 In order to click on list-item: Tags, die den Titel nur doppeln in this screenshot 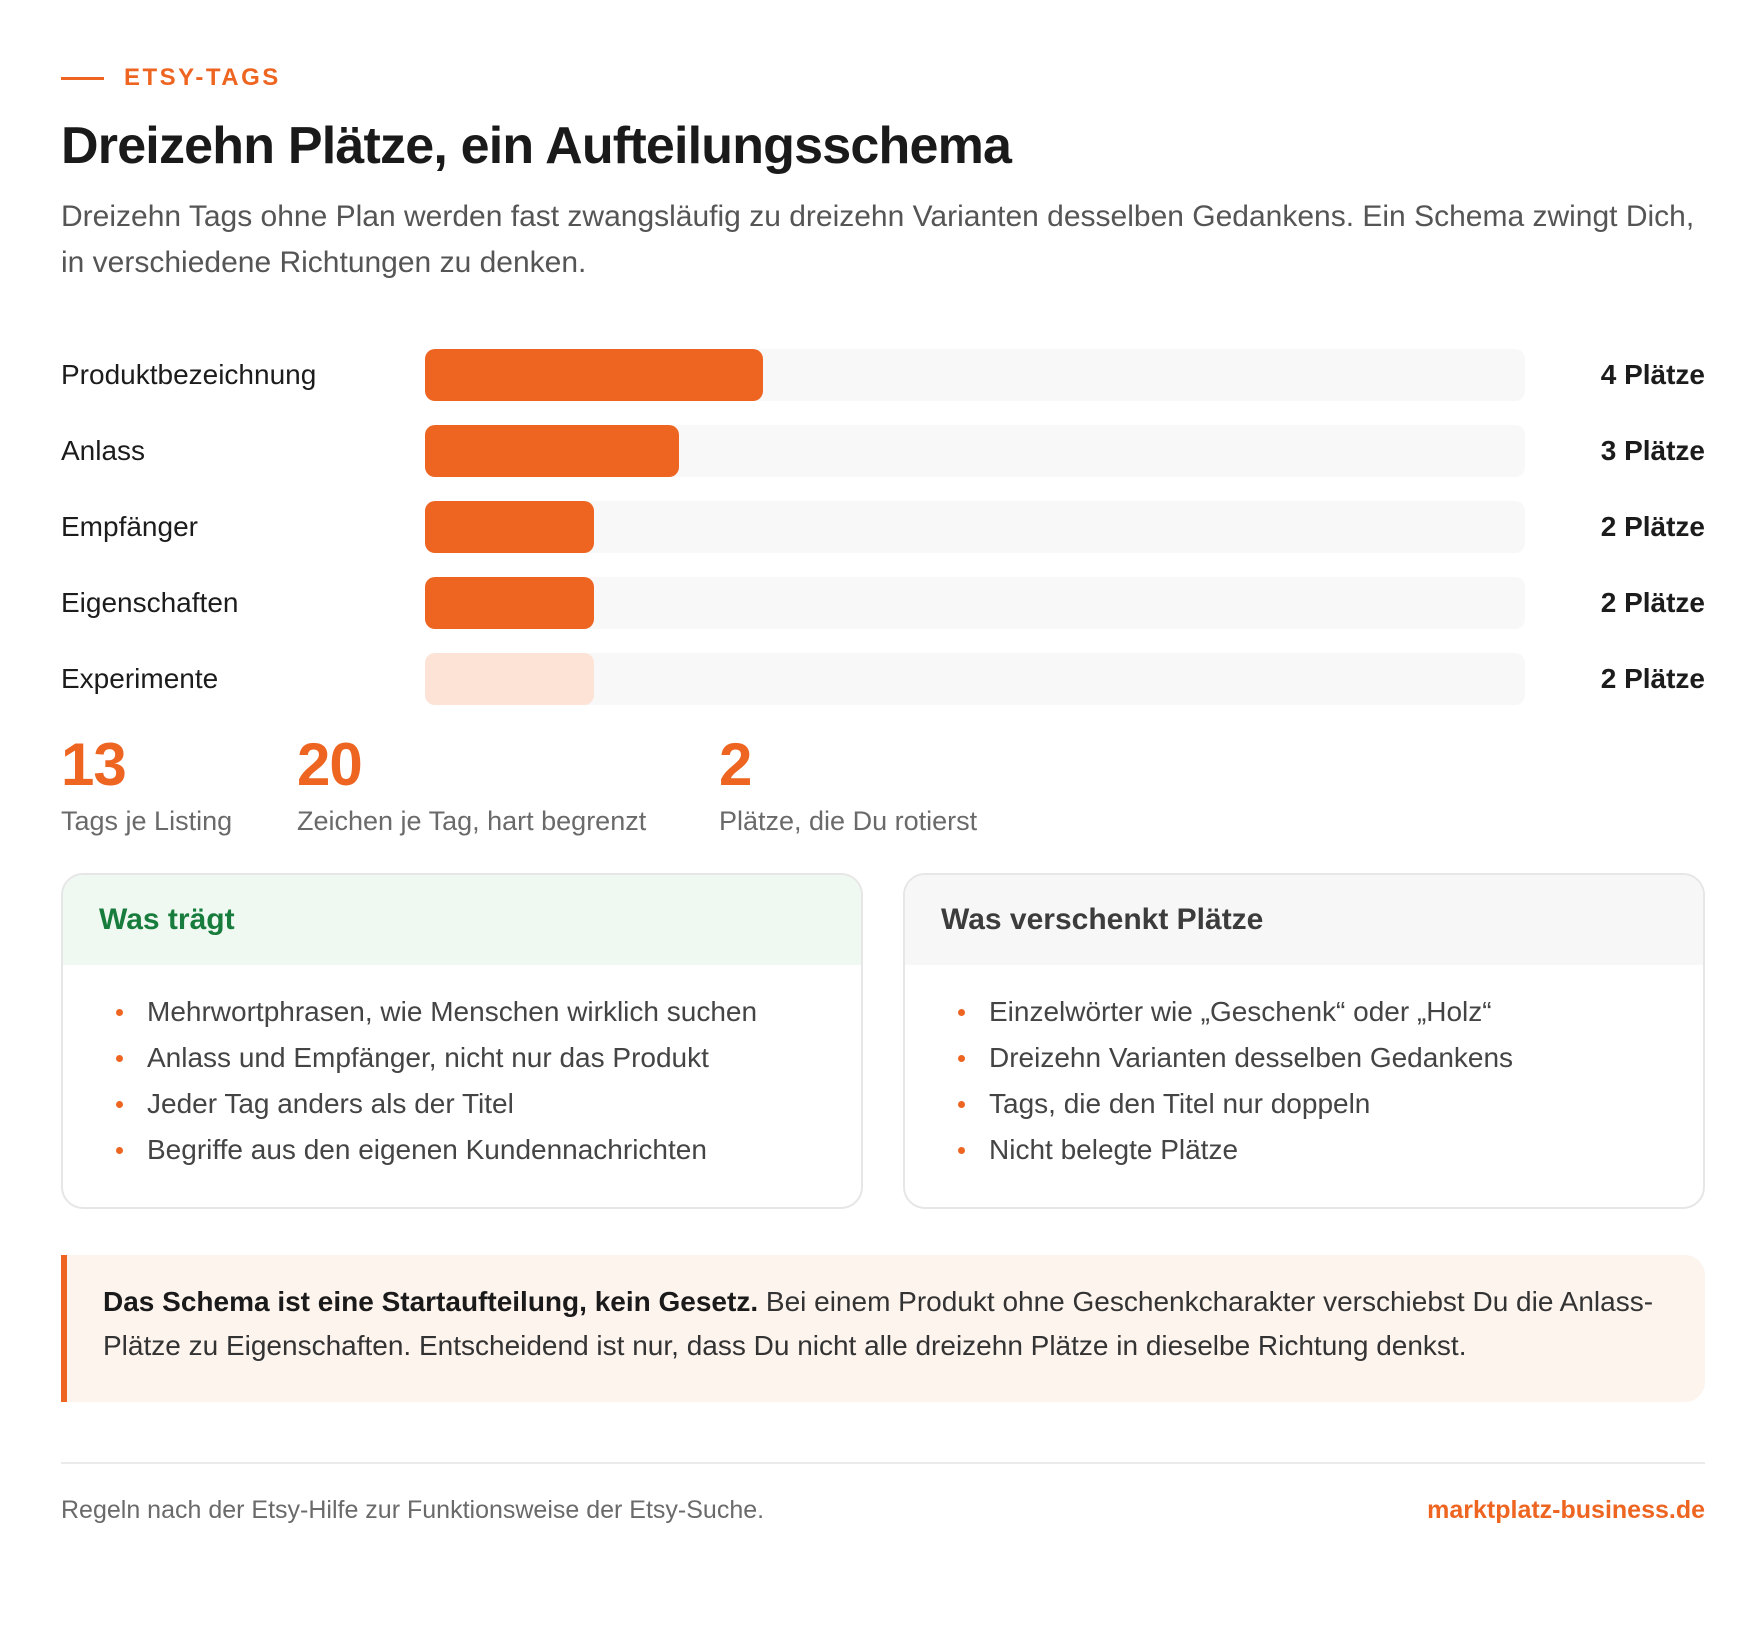, I will do `click(1330, 1104)`.